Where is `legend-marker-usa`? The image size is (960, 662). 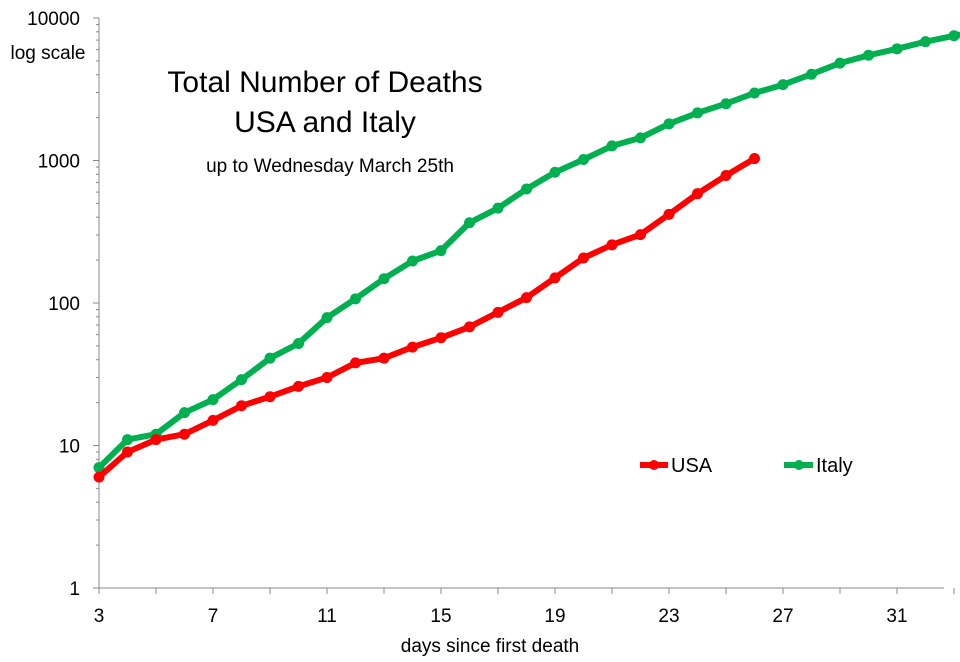 legend-marker-usa is located at coordinates (654, 465).